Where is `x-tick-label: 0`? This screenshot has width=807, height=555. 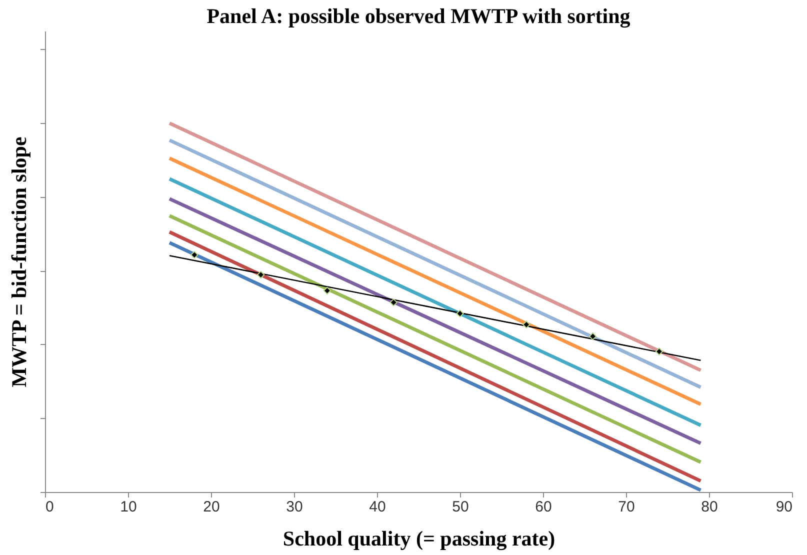 x-tick-label: 0 is located at coordinates (50, 507).